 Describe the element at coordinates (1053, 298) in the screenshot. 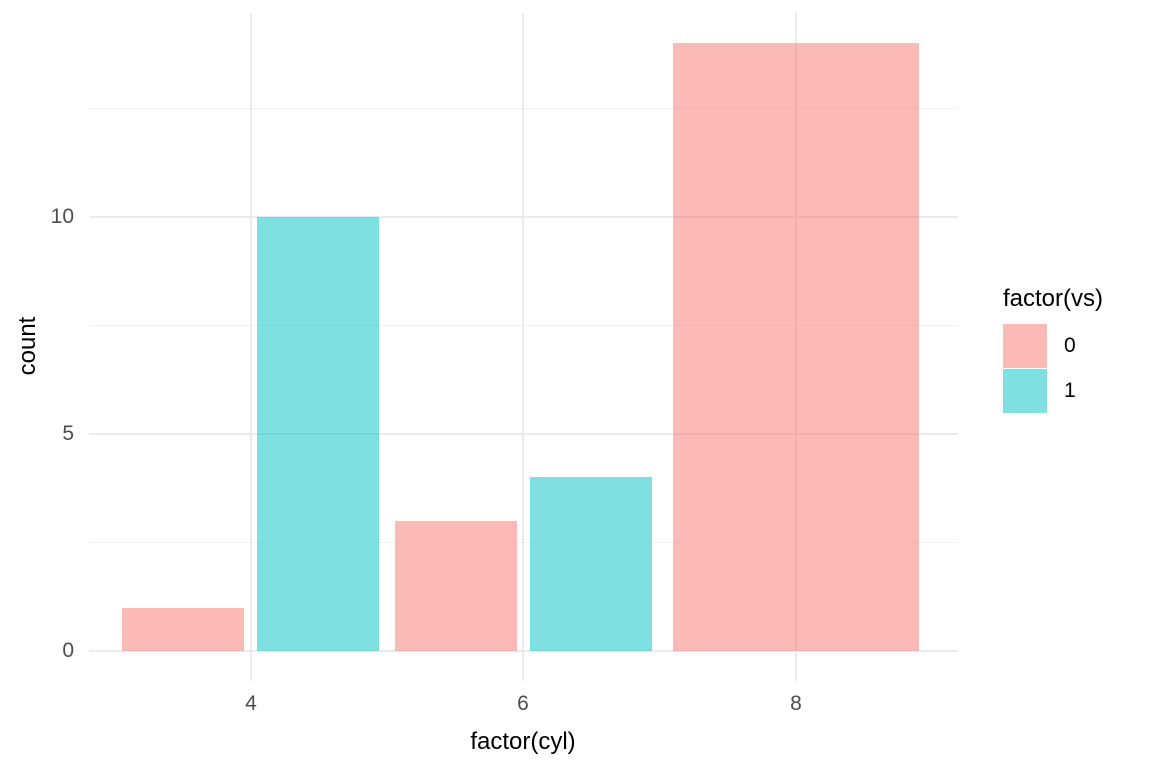

I see `legend-title: factor(vs)` at that location.